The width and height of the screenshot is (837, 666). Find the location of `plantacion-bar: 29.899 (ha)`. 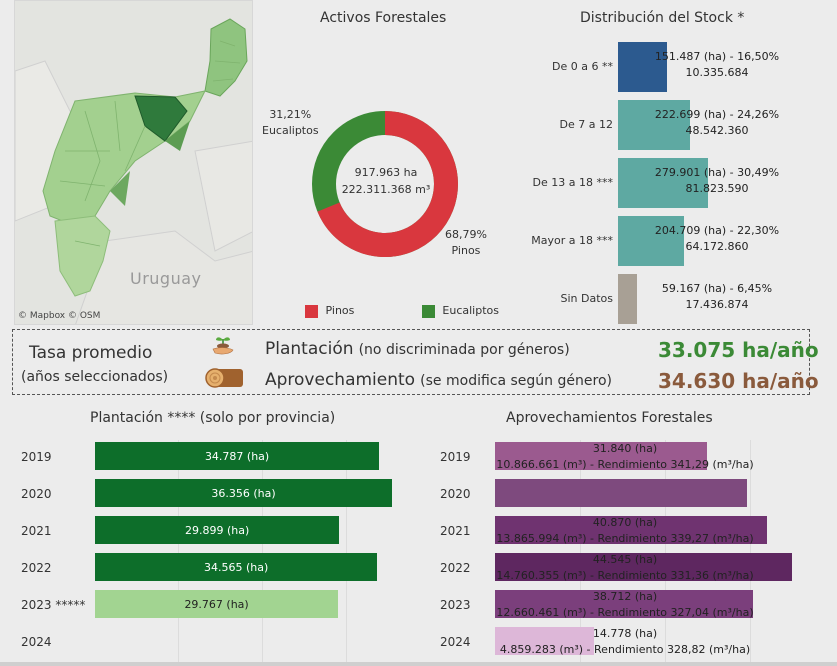

plantacion-bar: 29.899 (ha) is located at coordinates (217, 530).